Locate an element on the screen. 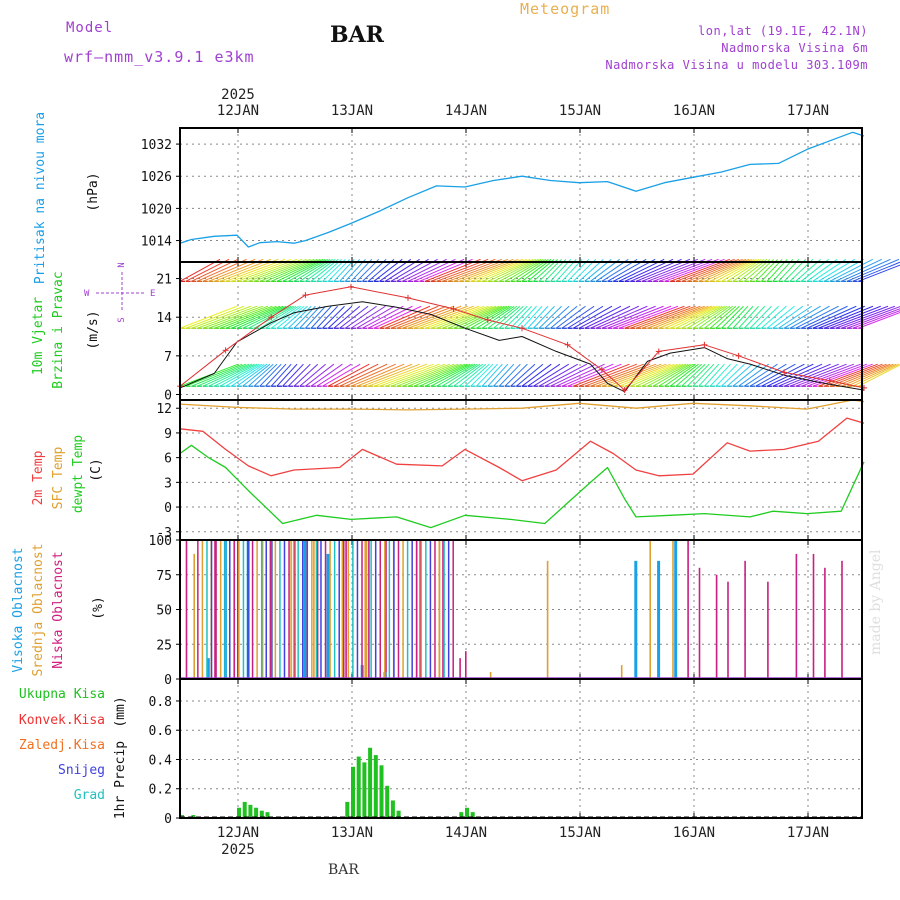 This screenshot has width=900, height=900. legend-freezing: Zaledj.Kisa is located at coordinates (62, 745).